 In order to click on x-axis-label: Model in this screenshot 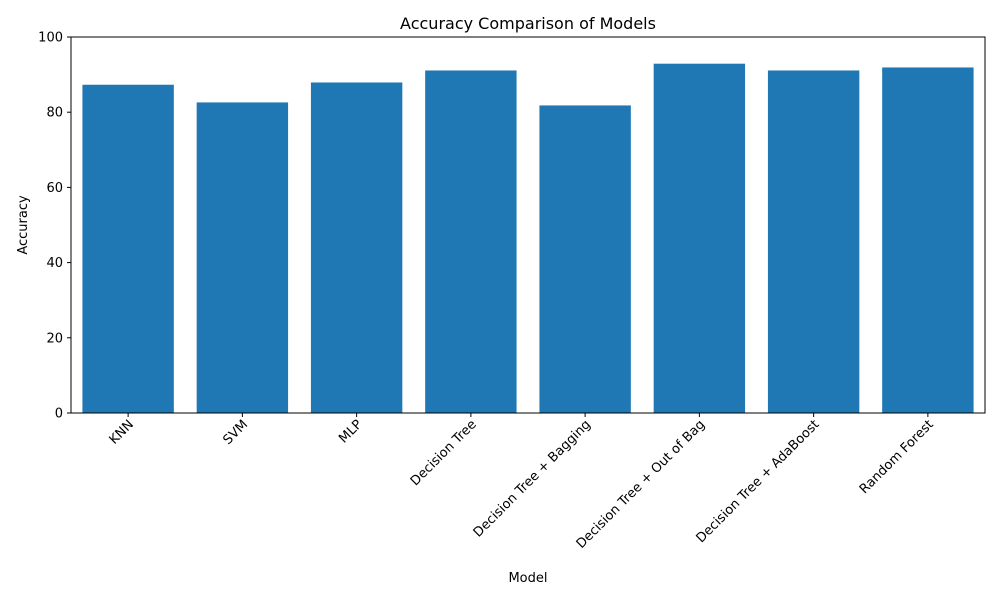, I will do `click(527, 578)`.